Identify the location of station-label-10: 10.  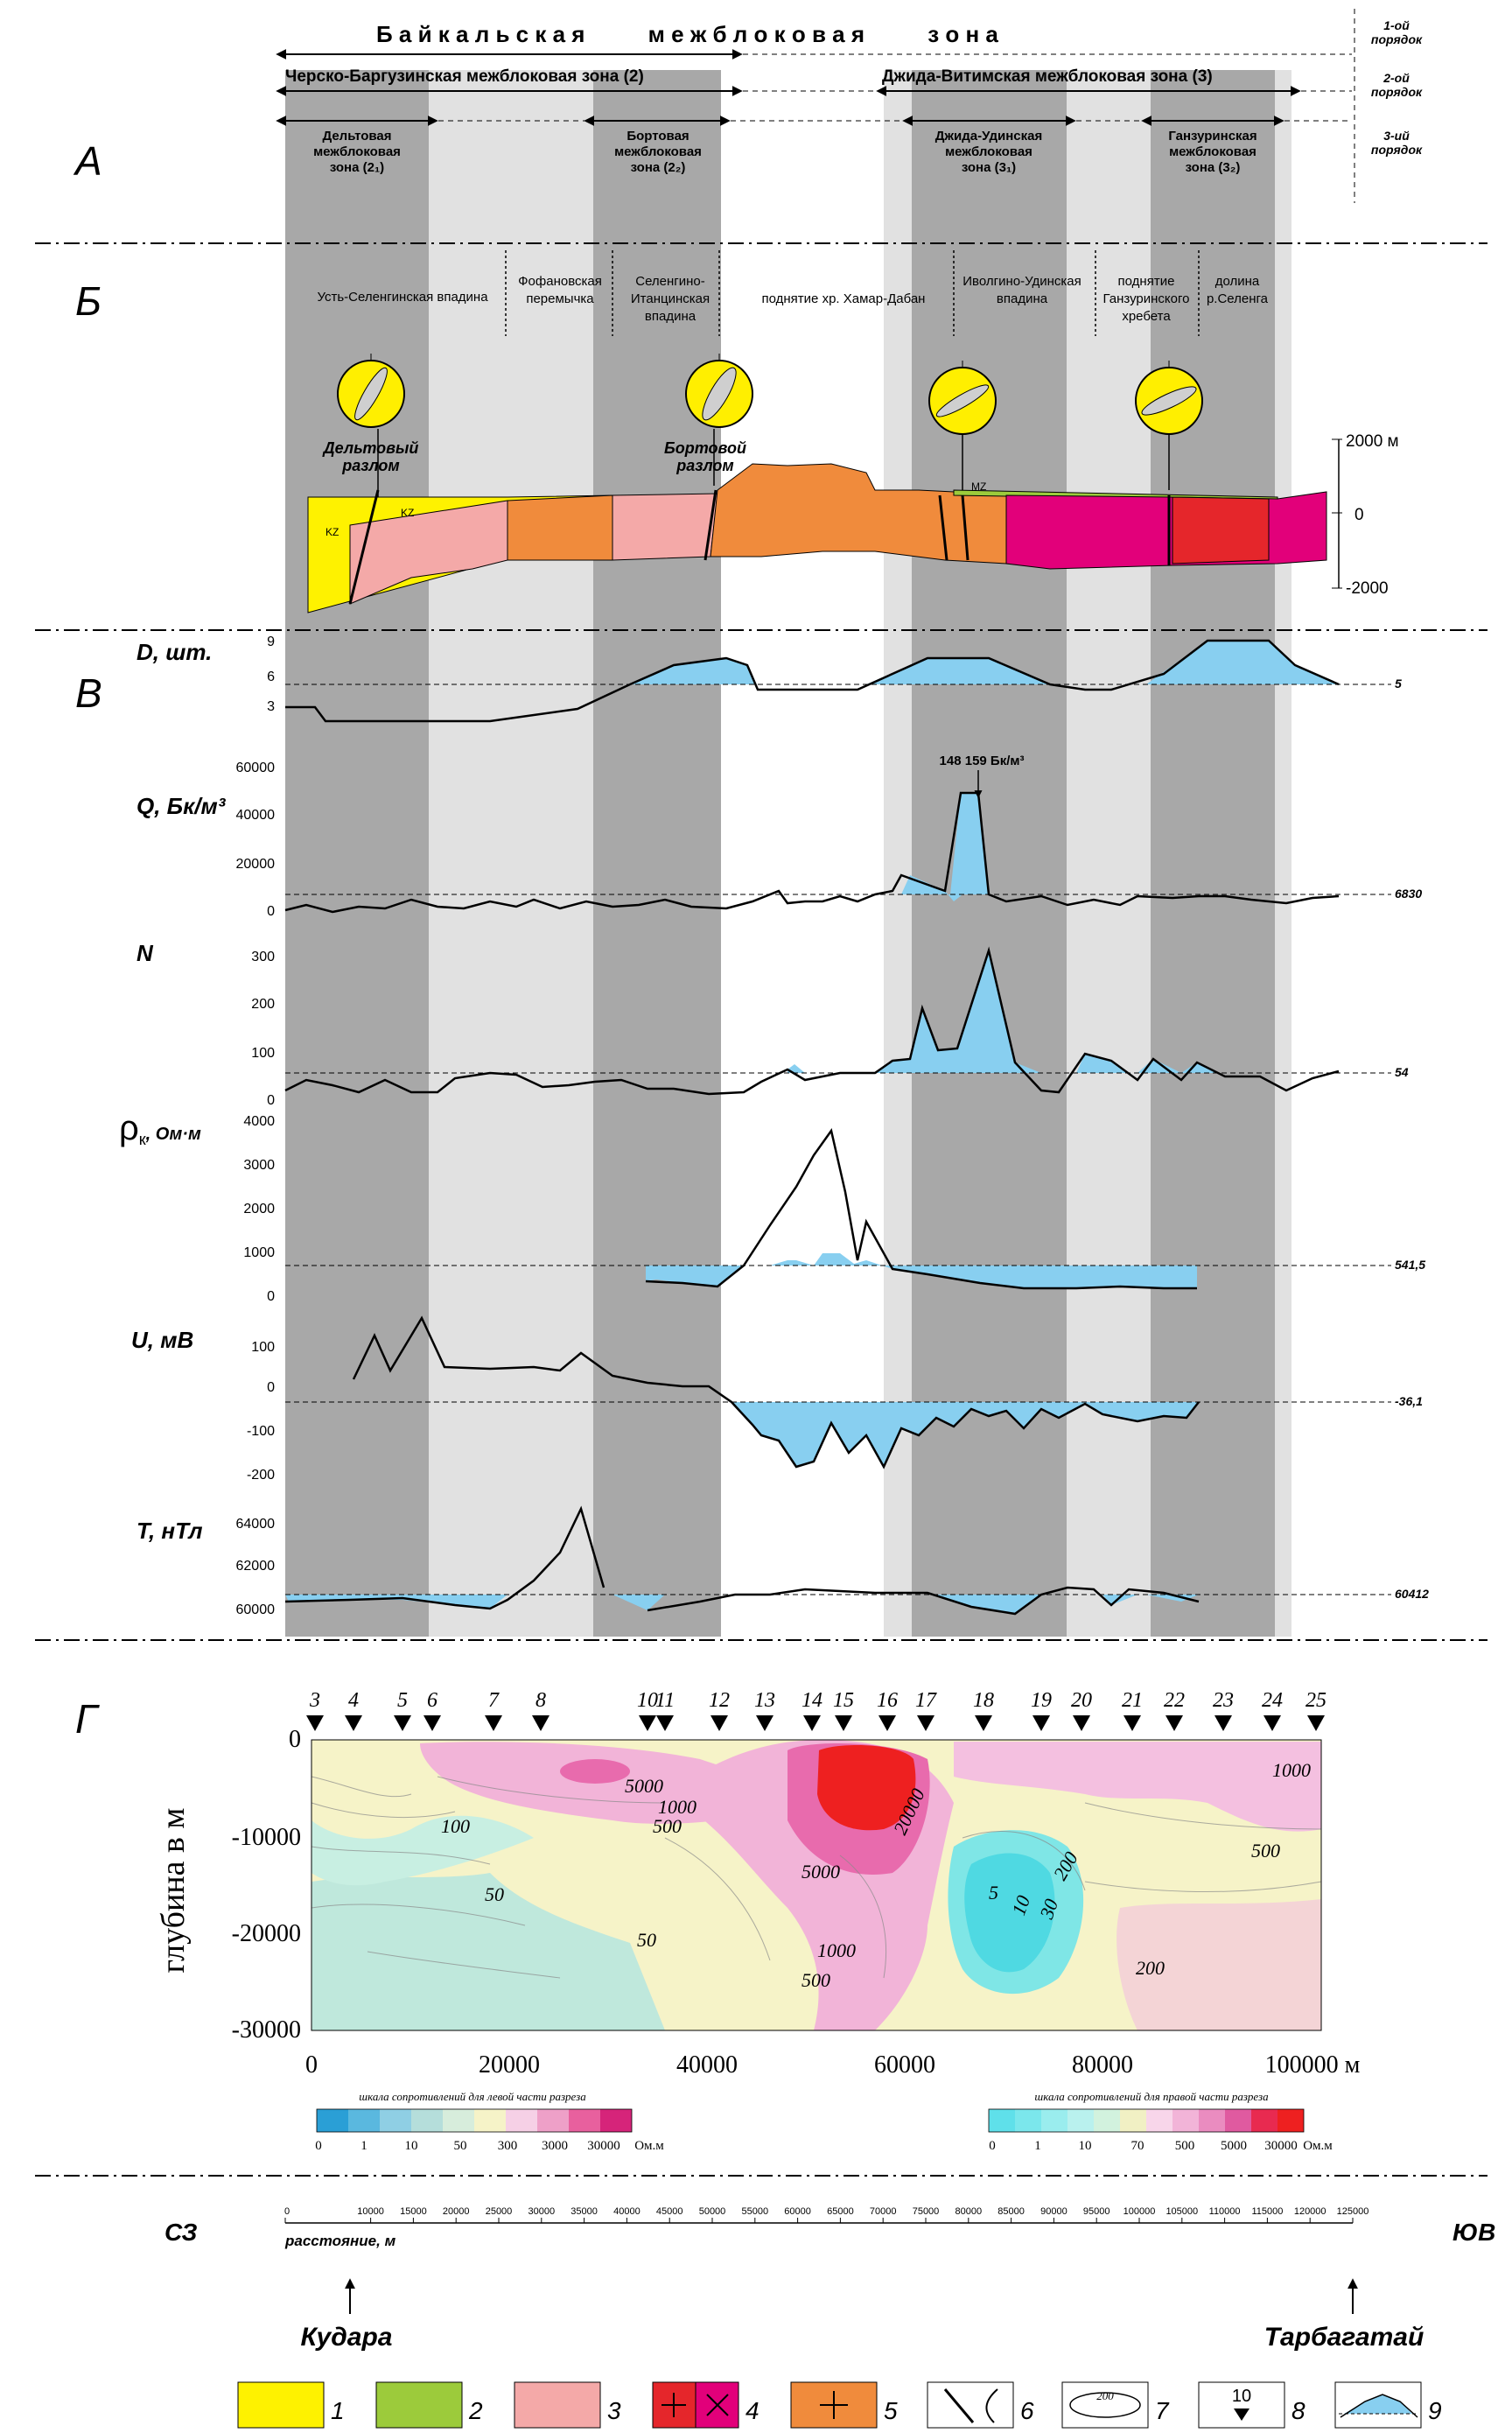
(647, 1700).